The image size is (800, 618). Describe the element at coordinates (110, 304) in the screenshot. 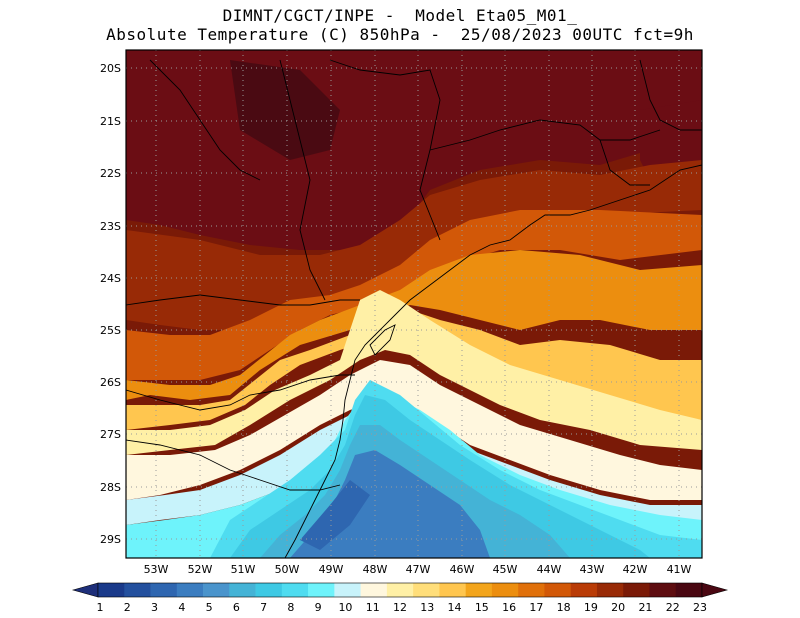

I see `latitude-labels: 20S 21S 22S 23S 24S 25S 26S 27S 28S 29S` at that location.